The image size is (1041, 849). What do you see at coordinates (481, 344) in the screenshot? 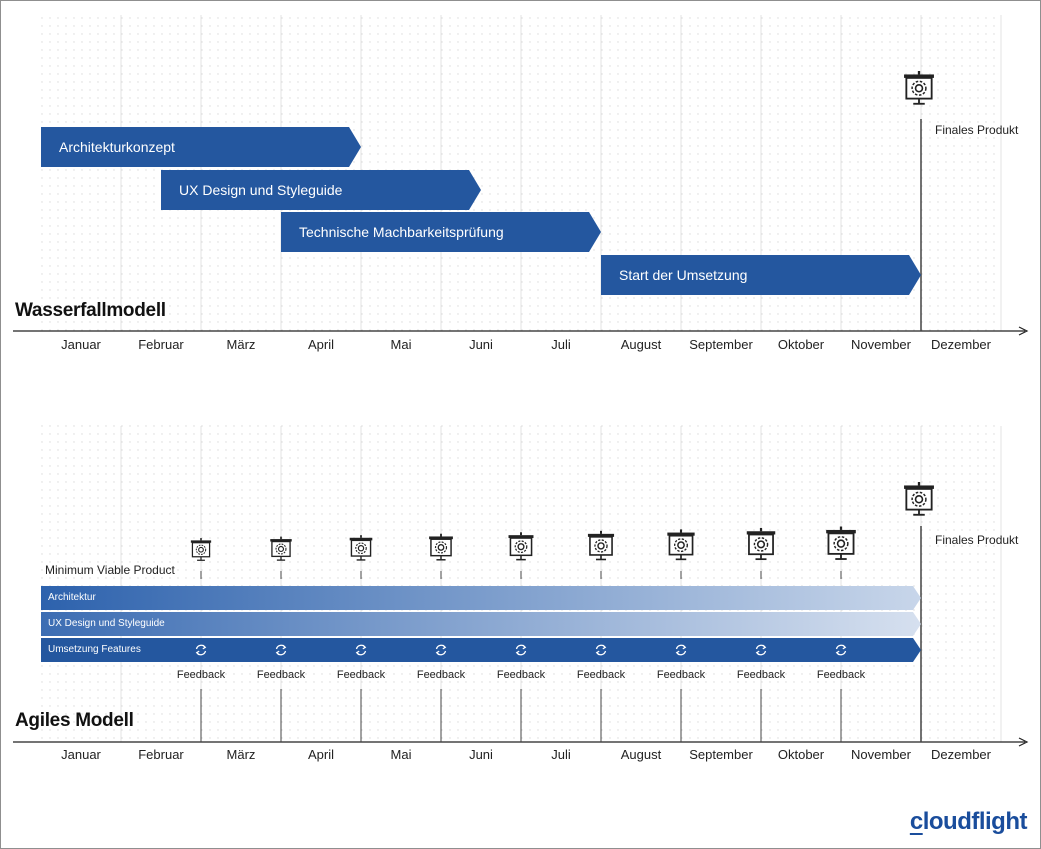
I see `waterfall-month-label: Juni` at bounding box center [481, 344].